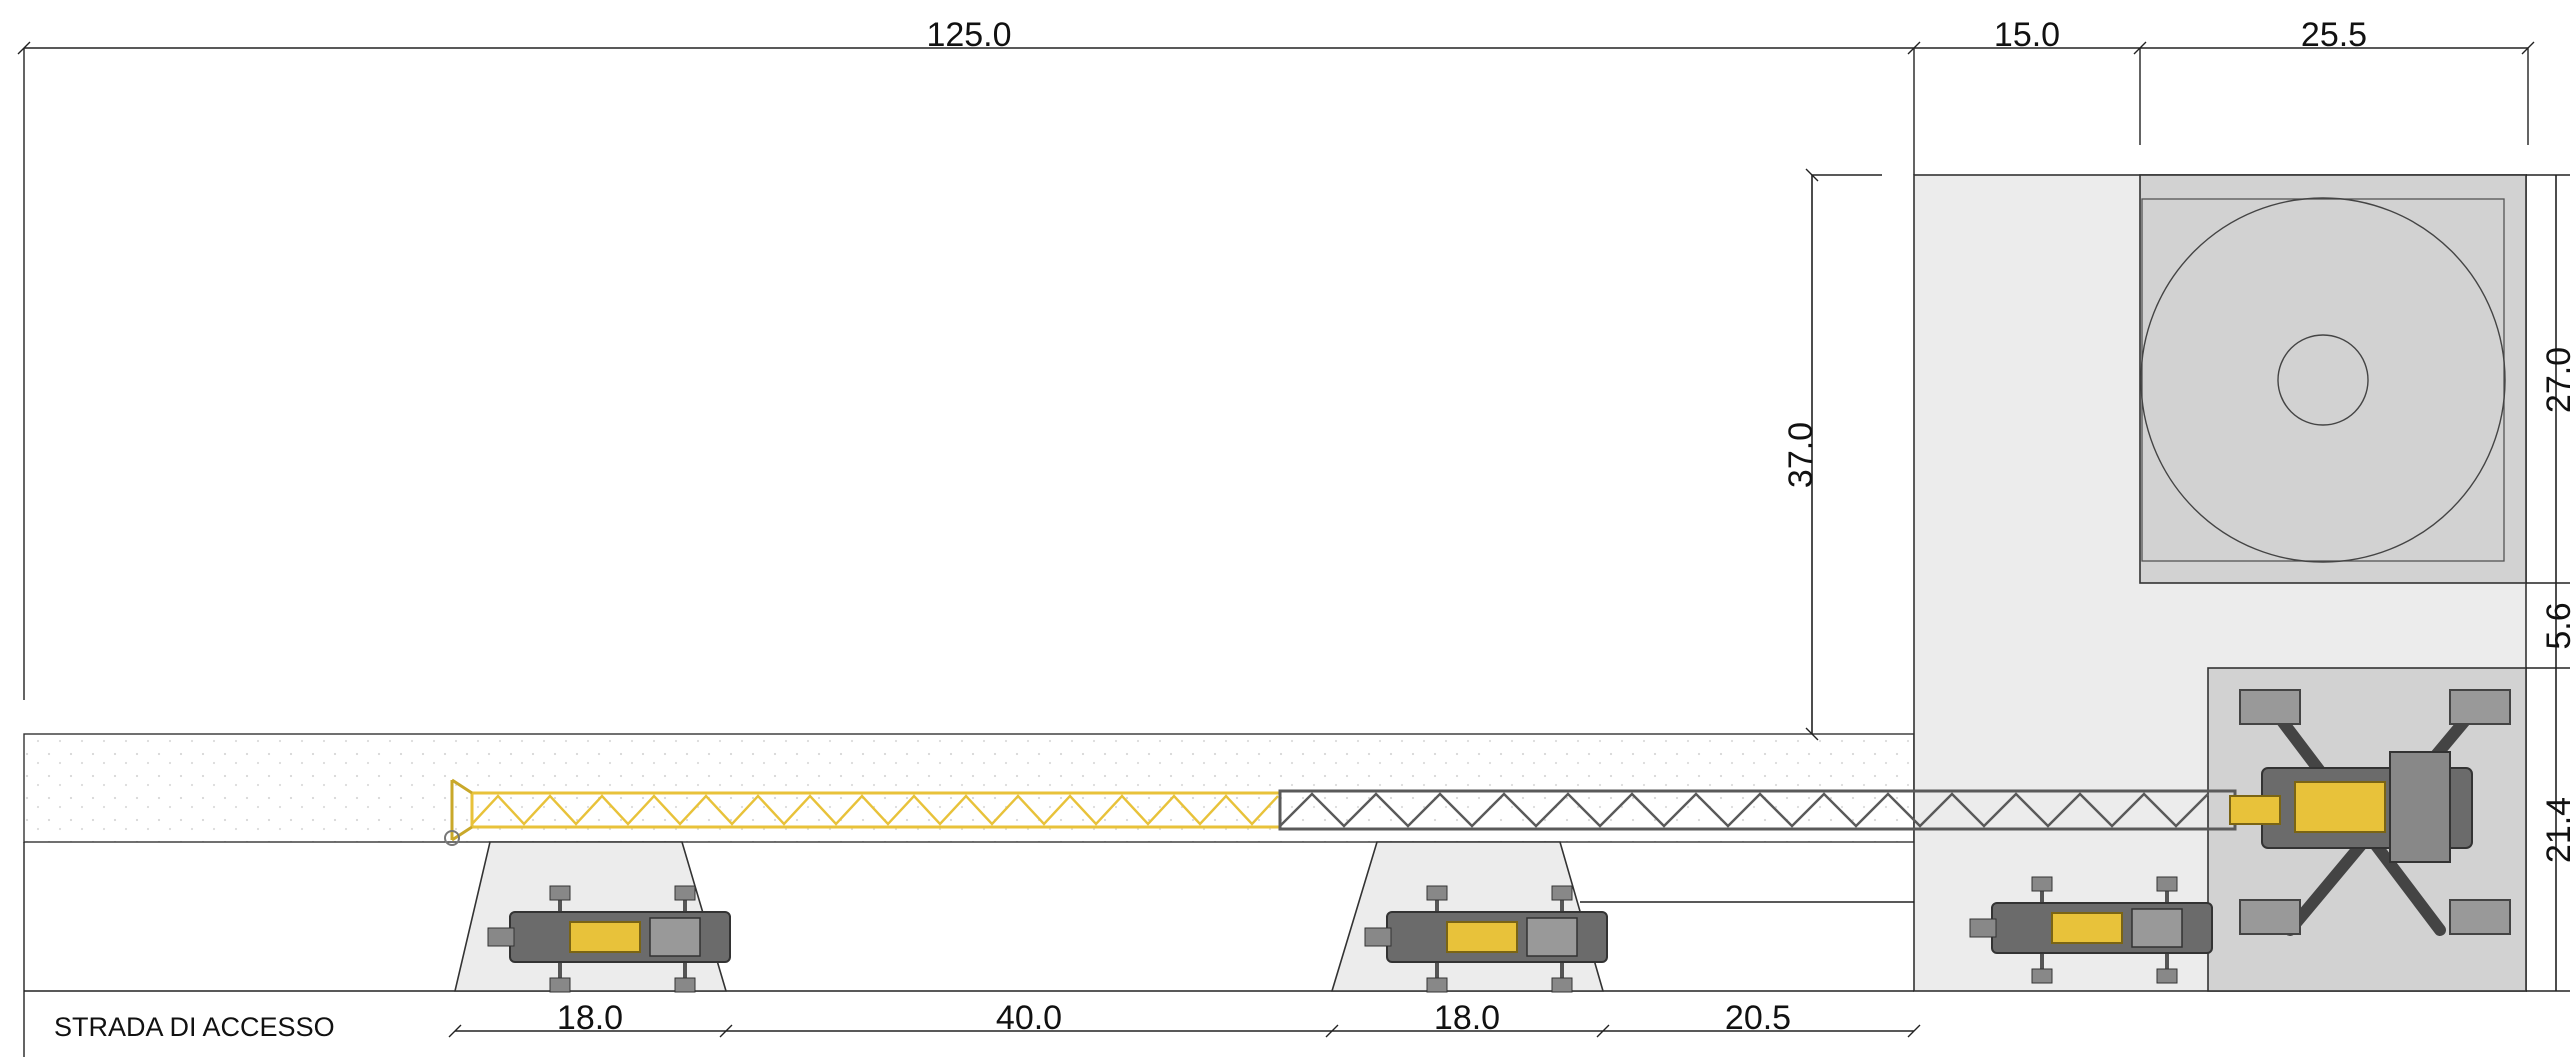  I want to click on dim-top-boom: 125.0, so click(968, 35).